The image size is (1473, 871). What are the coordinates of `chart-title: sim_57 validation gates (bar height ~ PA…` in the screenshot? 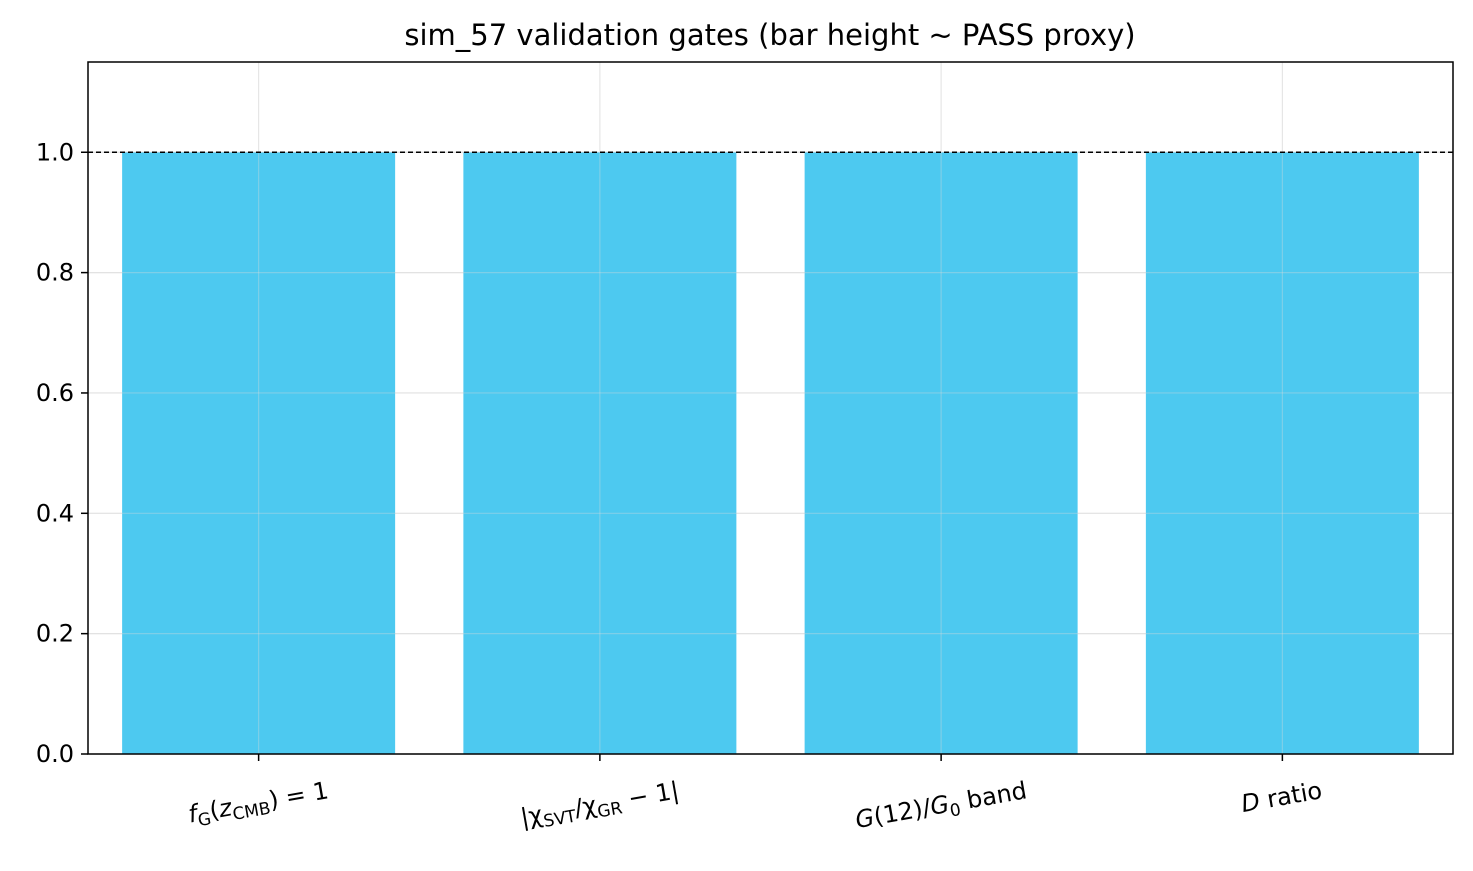 It's located at (769, 35).